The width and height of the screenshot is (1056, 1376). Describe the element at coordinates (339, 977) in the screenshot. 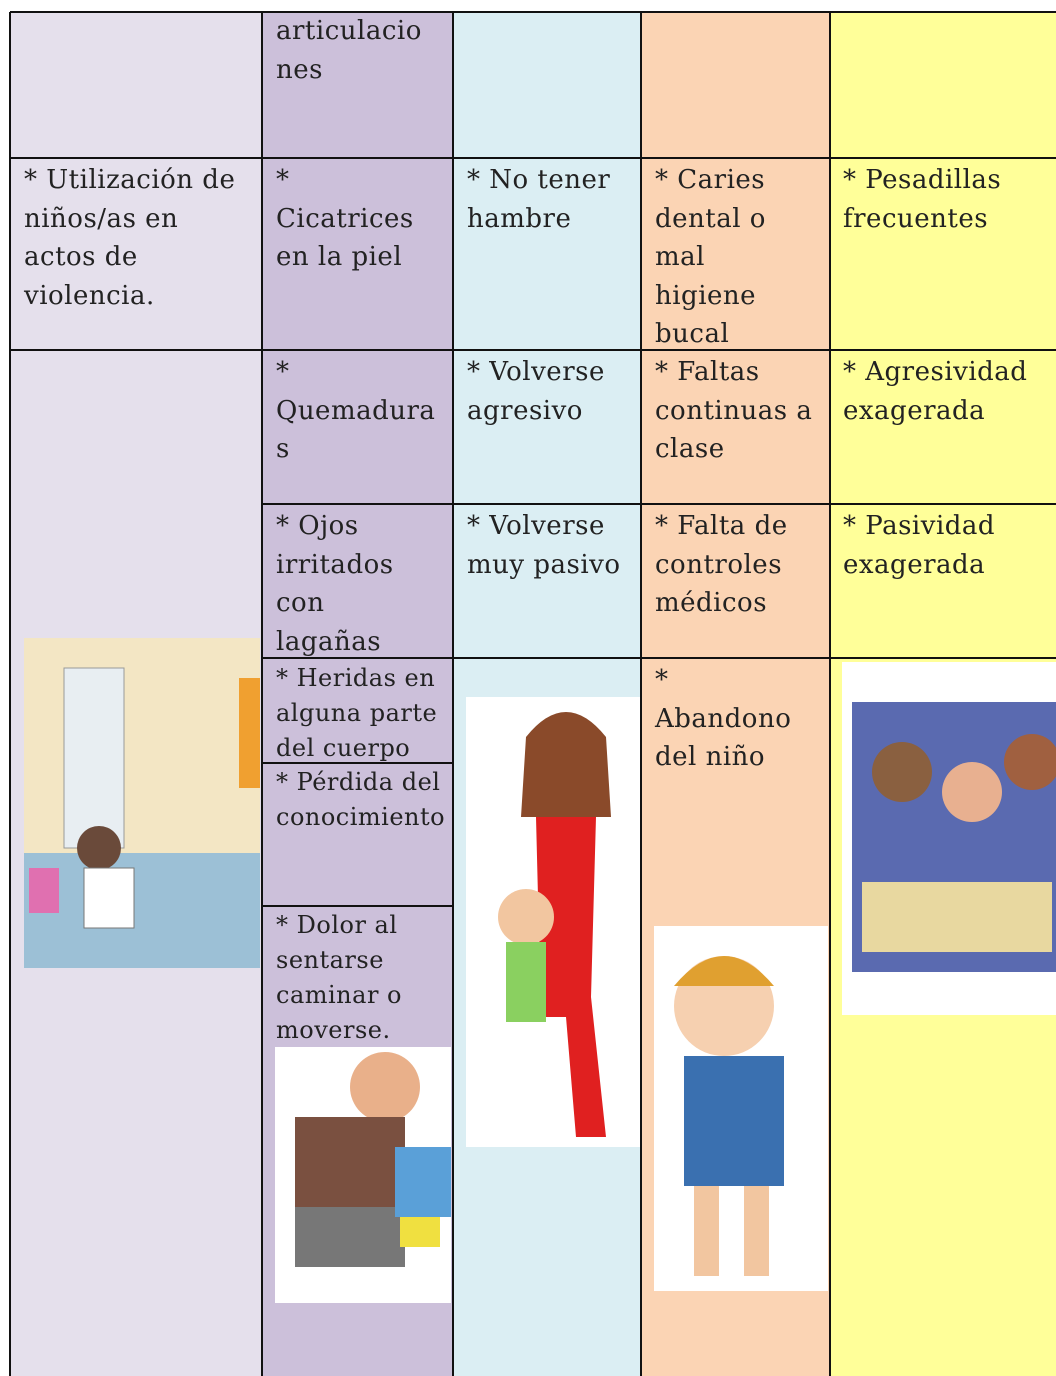

I see `cell-text: * Dolor al sentarse caminar o moverse.` at that location.